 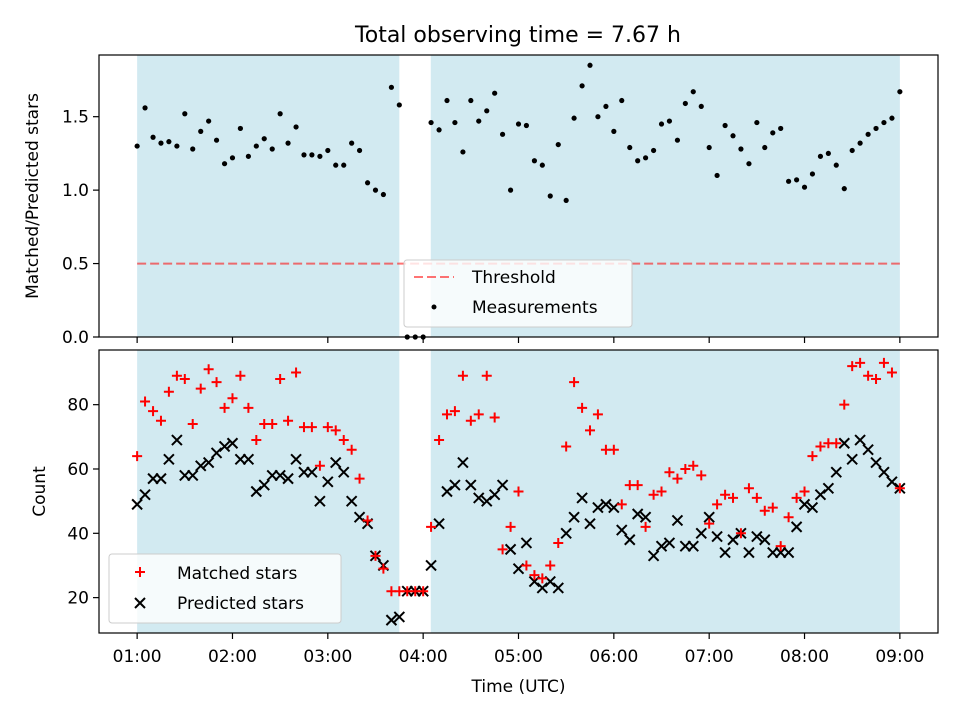 I want to click on y-tick-label: 0.0, so click(x=75, y=338).